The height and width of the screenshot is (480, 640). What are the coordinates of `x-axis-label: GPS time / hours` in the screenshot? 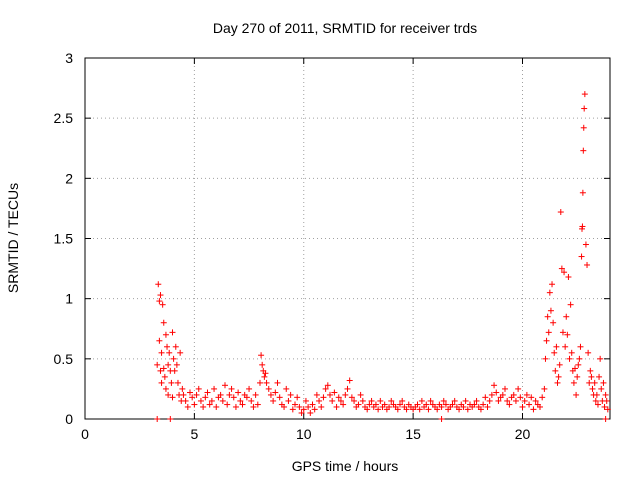 It's located at (345, 466).